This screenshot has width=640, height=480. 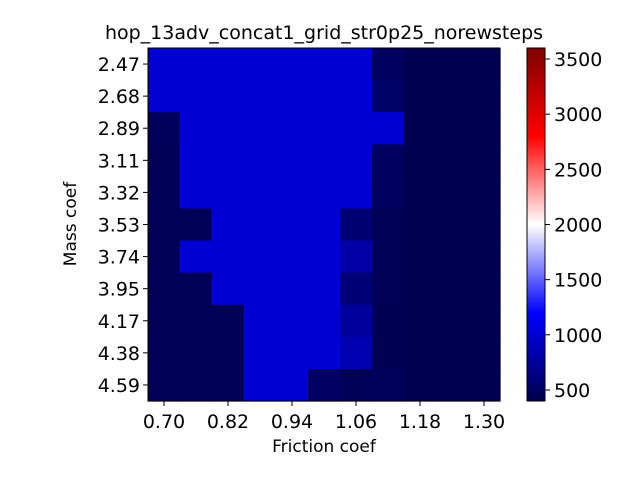 I want to click on colorbar-tick-label: 3500, so click(x=578, y=60).